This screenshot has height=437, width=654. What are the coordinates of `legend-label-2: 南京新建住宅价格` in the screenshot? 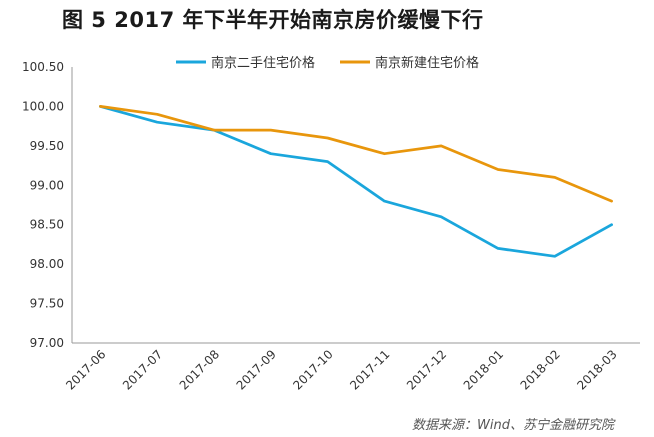 It's located at (427, 63).